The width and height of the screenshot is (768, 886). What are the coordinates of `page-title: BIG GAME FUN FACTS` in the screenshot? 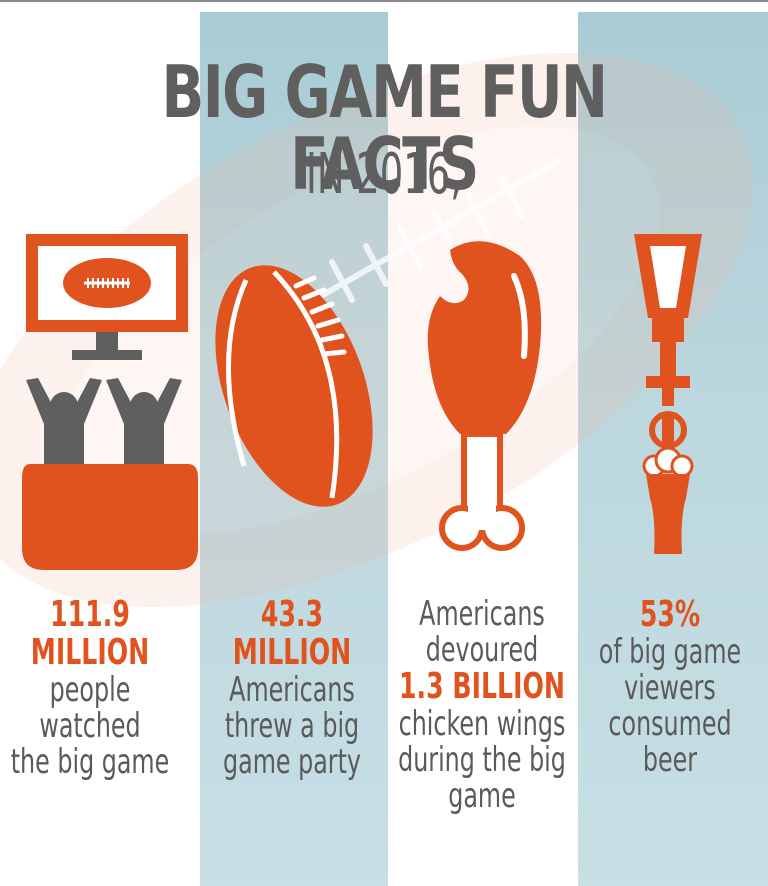 It's located at (385, 128).